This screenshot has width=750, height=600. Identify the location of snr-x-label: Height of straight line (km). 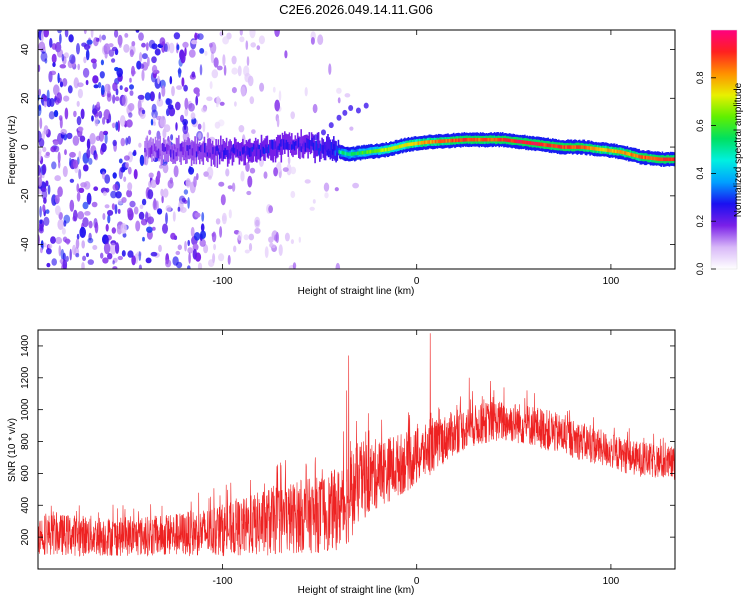
(356, 590).